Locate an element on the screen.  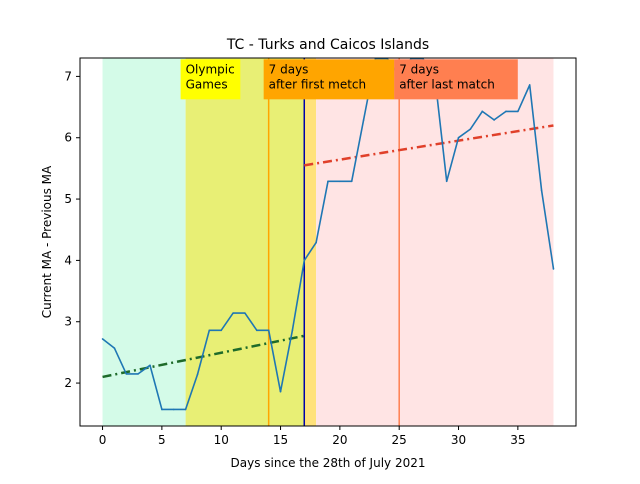
y-tick-label: 4 is located at coordinates (68, 260).